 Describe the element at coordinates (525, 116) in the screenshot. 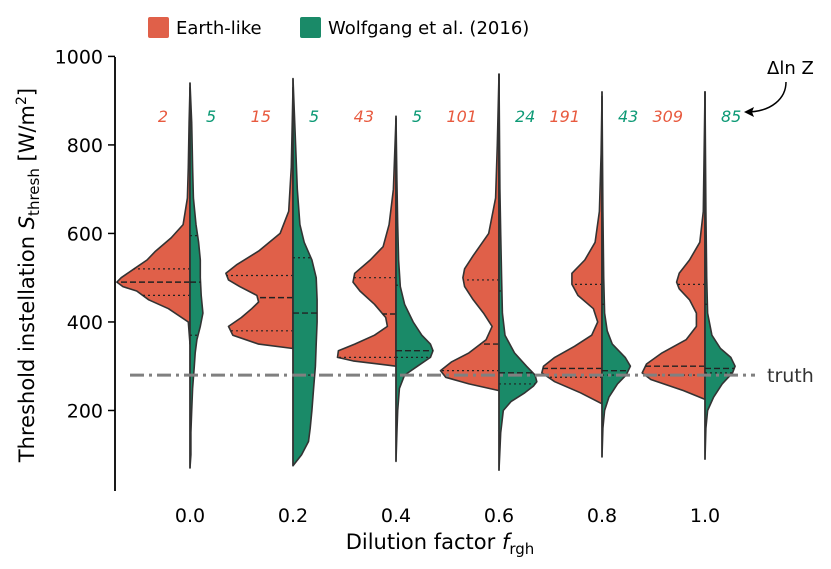

I see `dlnz-value-wolfgang: 24` at that location.